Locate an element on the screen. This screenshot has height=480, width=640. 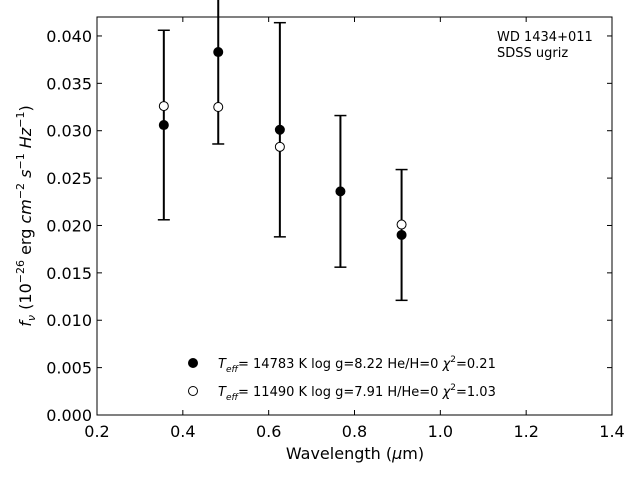
annotation-survey: SDSS ugriz is located at coordinates (532, 53).